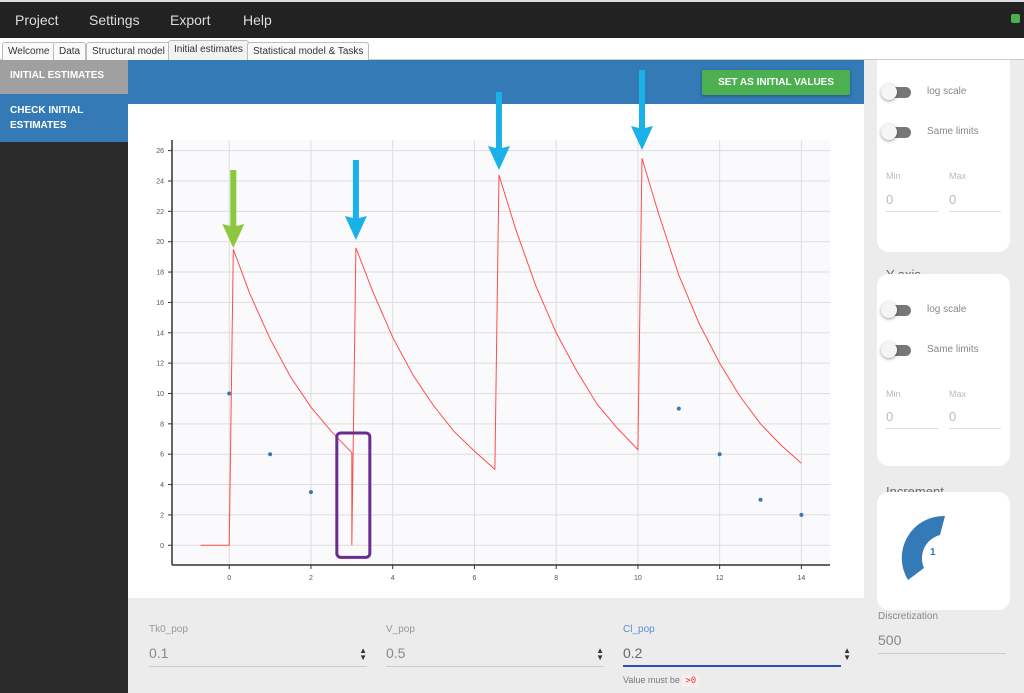  I want to click on cl-pop-value: 0.2, so click(633, 653).